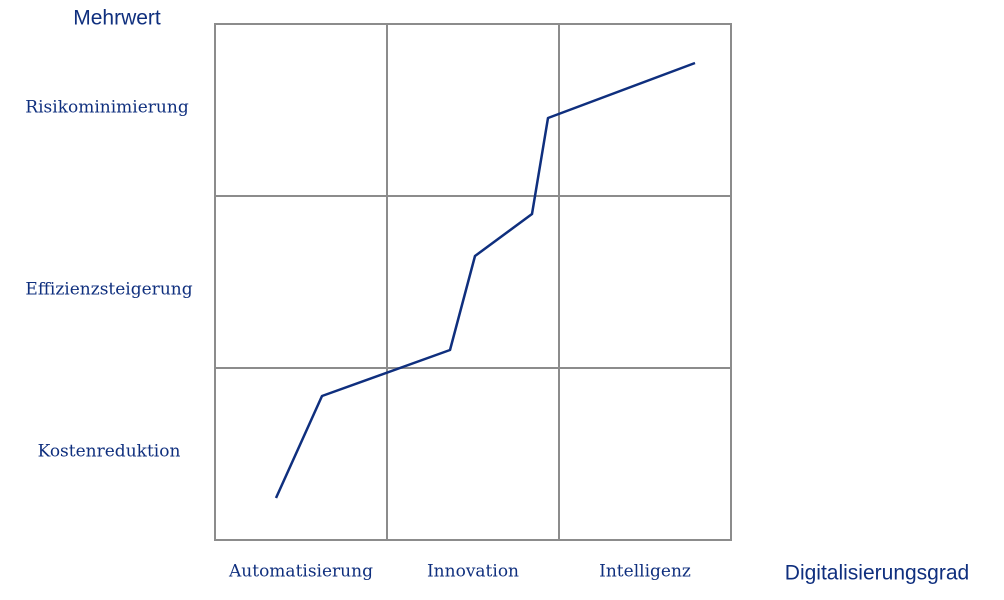  What do you see at coordinates (109, 452) in the screenshot?
I see `y-level-label: Kostenreduktion` at bounding box center [109, 452].